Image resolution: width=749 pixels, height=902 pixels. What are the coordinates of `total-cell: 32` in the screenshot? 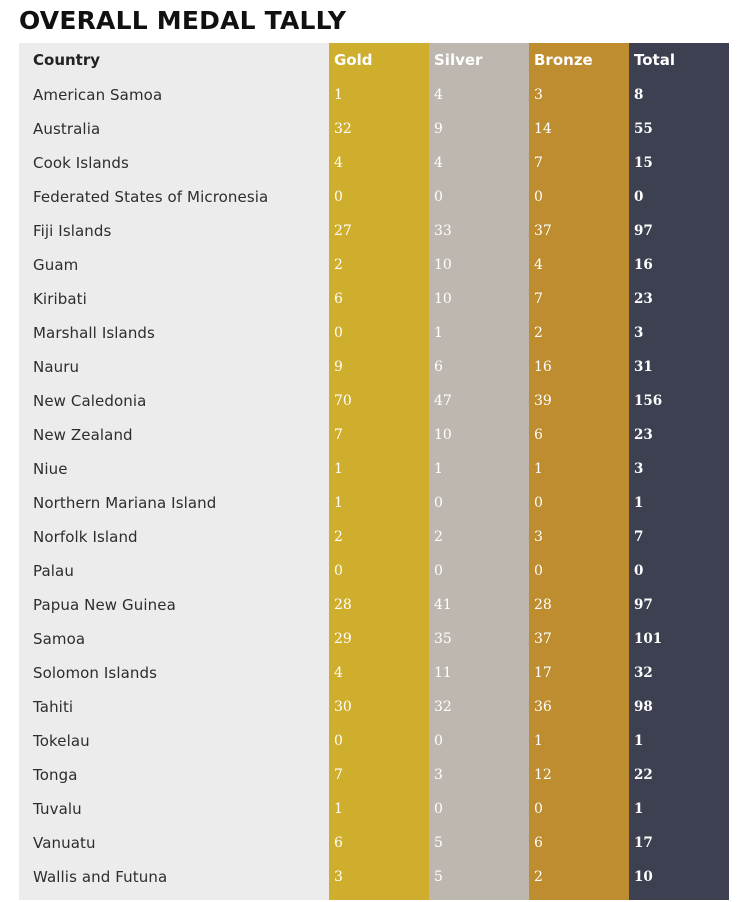 It's located at (643, 673).